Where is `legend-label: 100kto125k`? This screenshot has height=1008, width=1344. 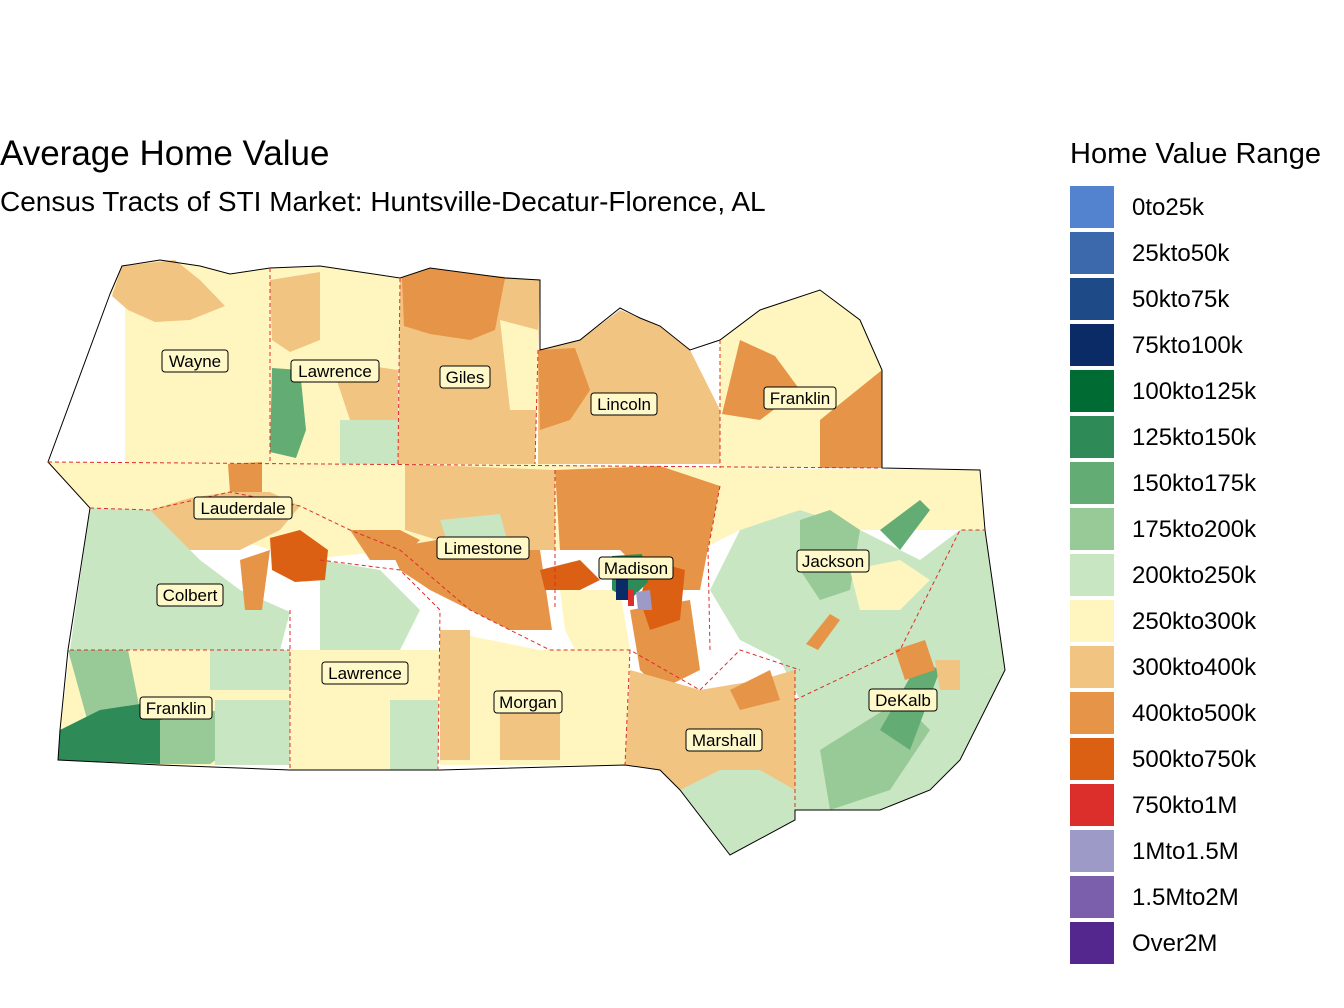 legend-label: 100kto125k is located at coordinates (1194, 391).